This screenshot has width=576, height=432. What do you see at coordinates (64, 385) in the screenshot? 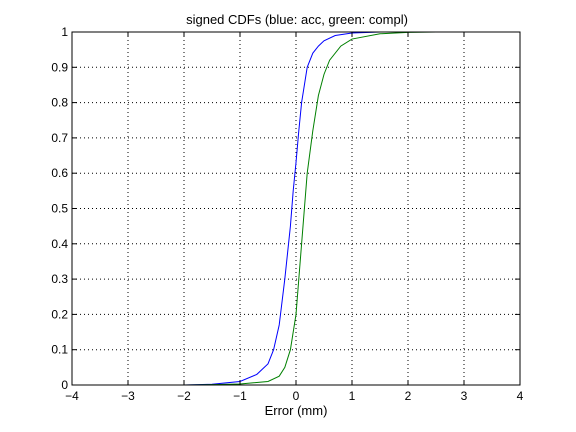
I see `y-tick-label: 0` at bounding box center [64, 385].